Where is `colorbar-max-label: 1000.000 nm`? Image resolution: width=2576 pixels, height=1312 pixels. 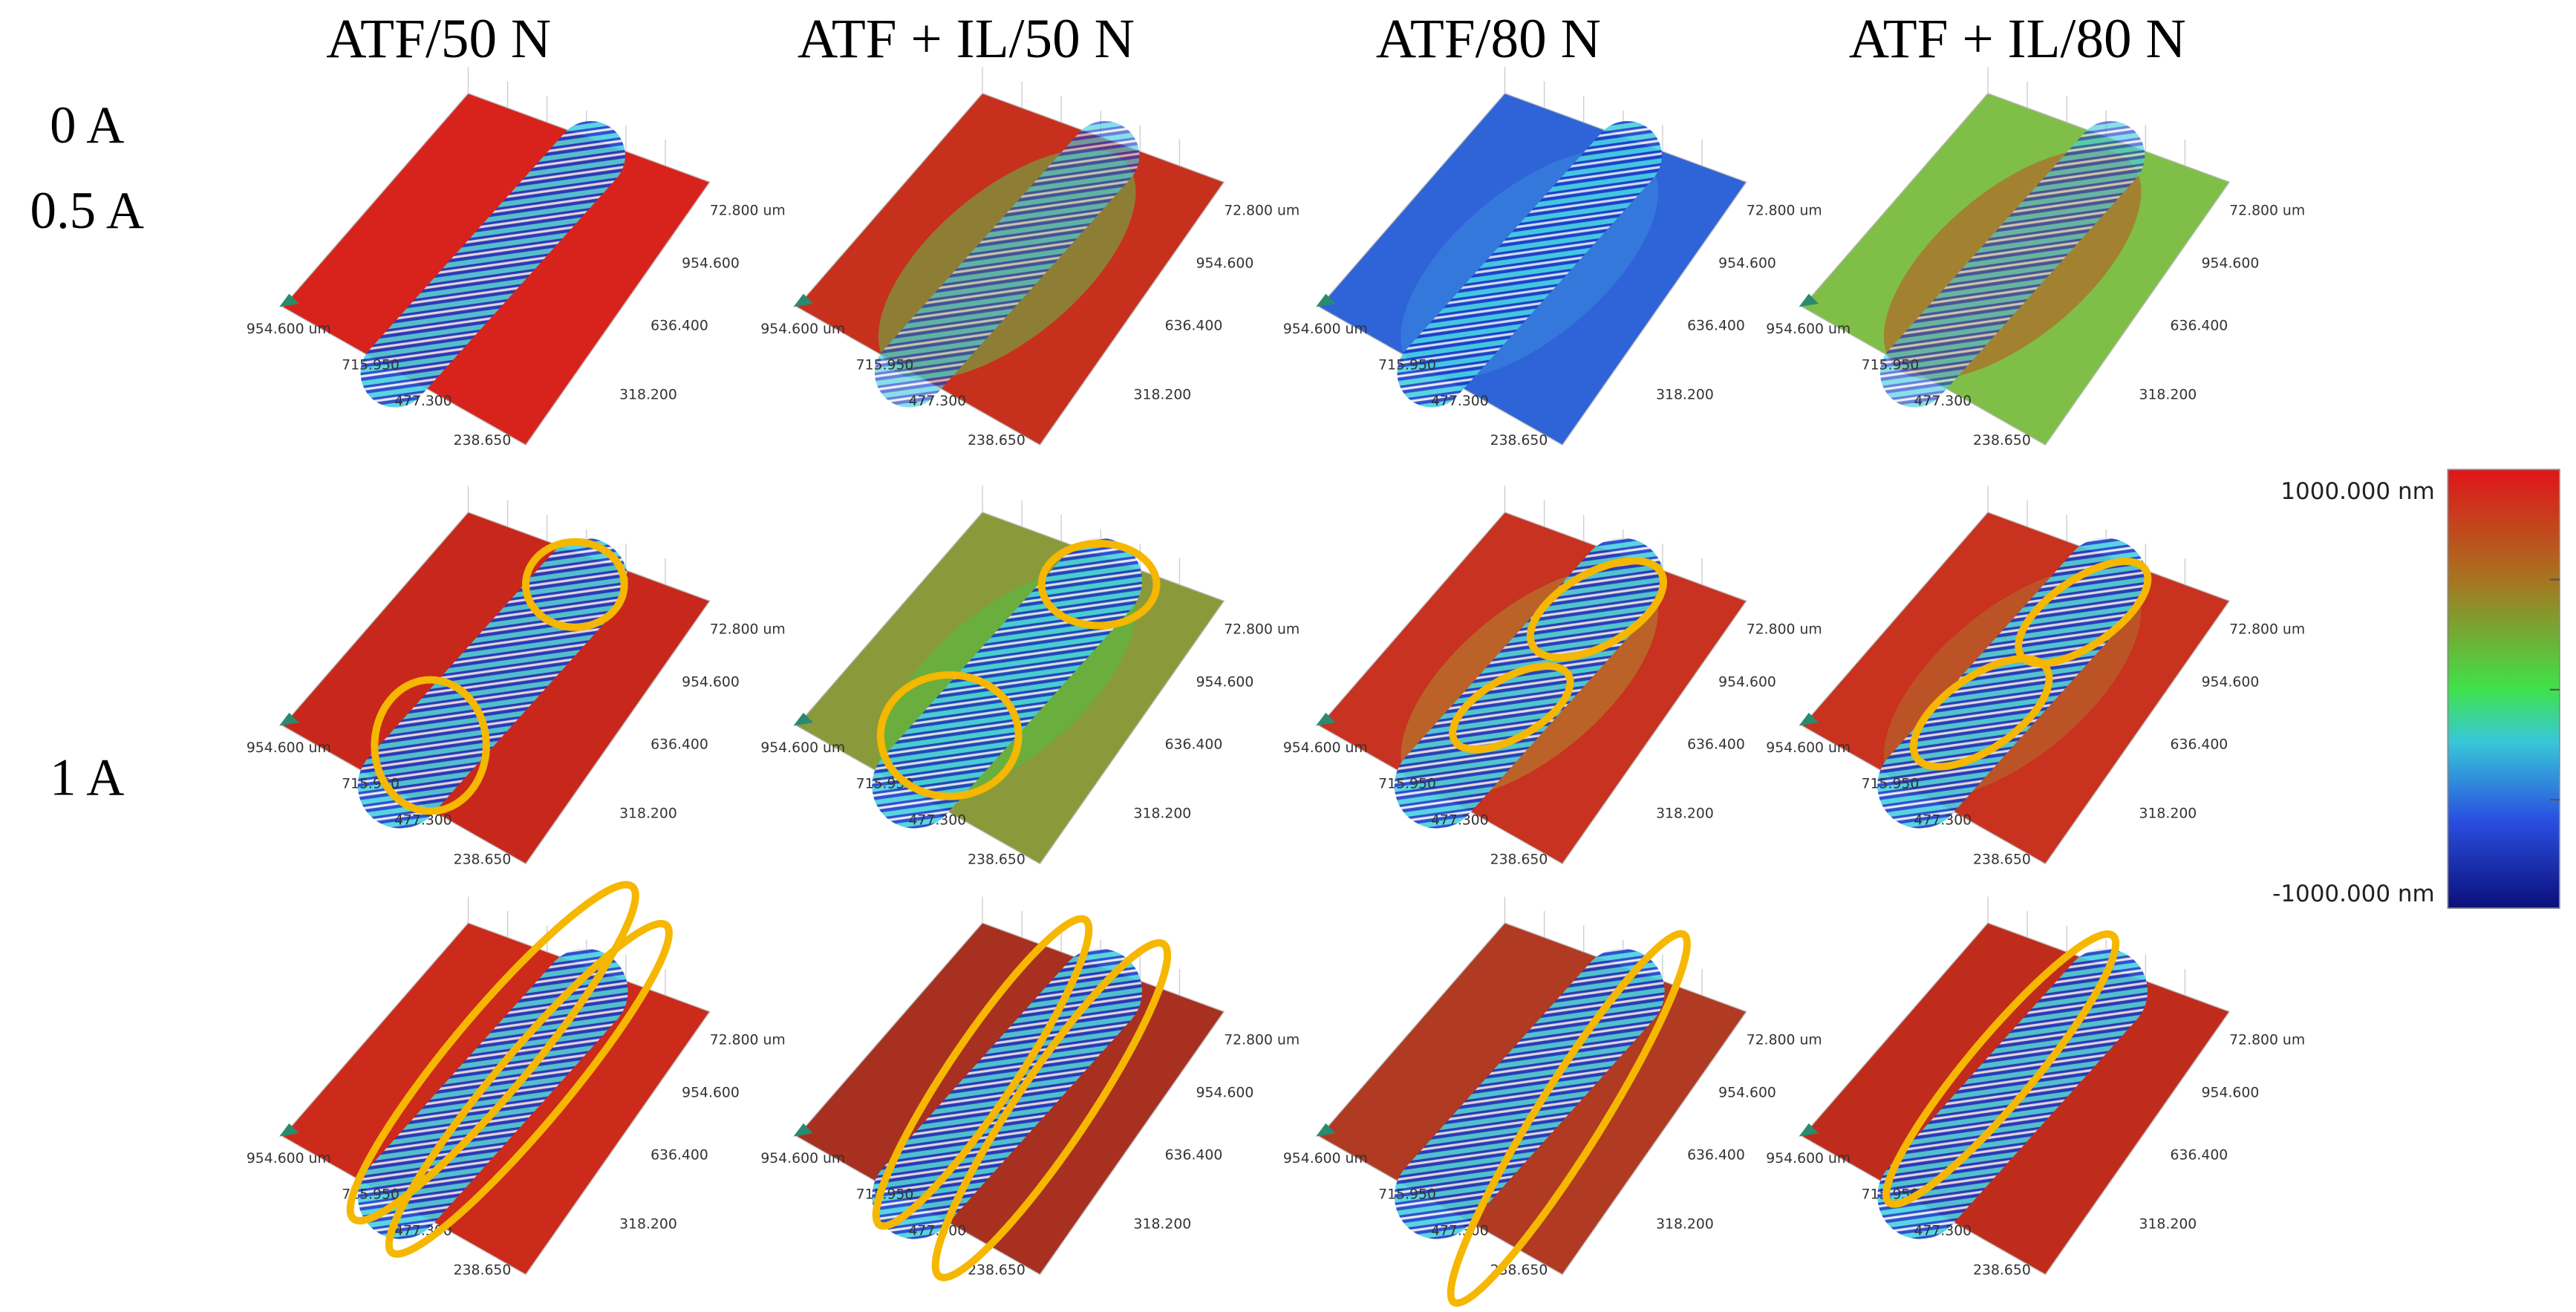 colorbar-max-label: 1000.000 nm is located at coordinates (2357, 491).